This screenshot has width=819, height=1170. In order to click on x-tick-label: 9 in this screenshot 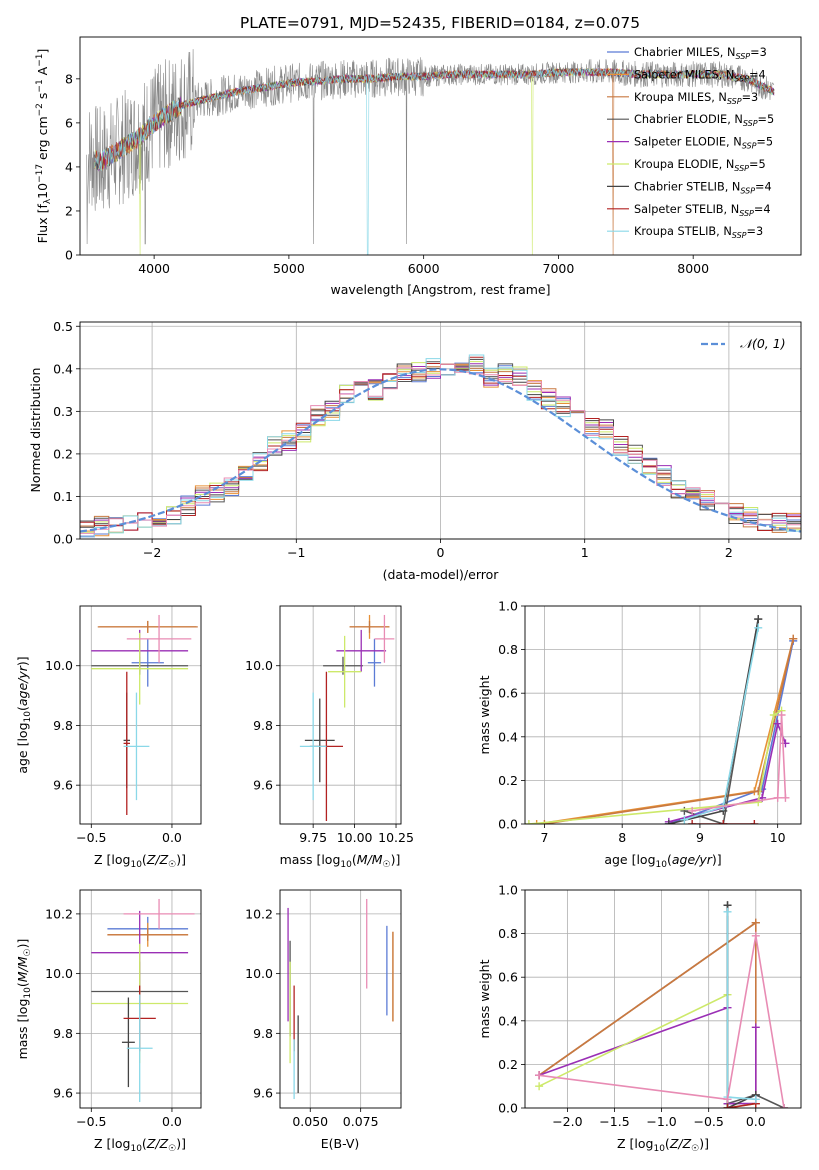, I will do `click(700, 837)`.